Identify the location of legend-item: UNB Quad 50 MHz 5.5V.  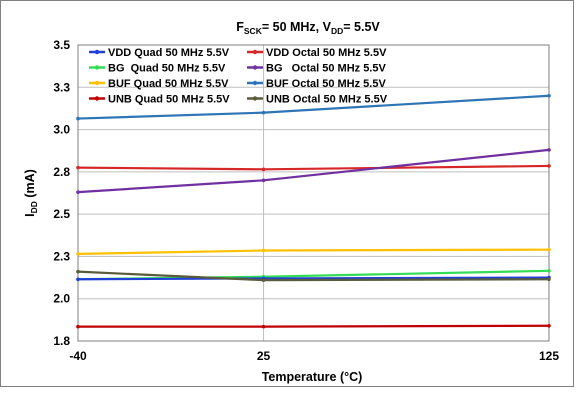
(159, 100).